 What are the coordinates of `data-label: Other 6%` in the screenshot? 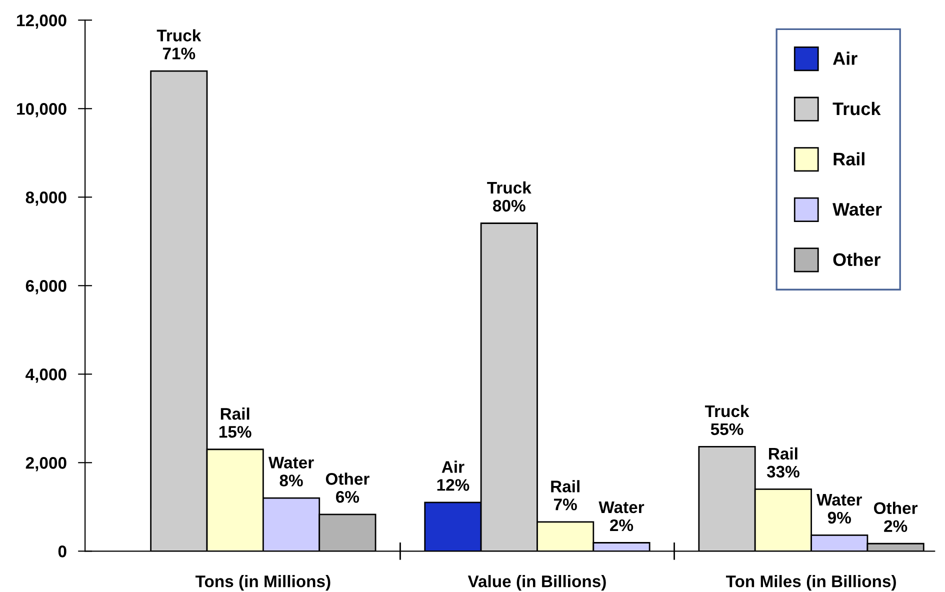 It's located at (348, 487).